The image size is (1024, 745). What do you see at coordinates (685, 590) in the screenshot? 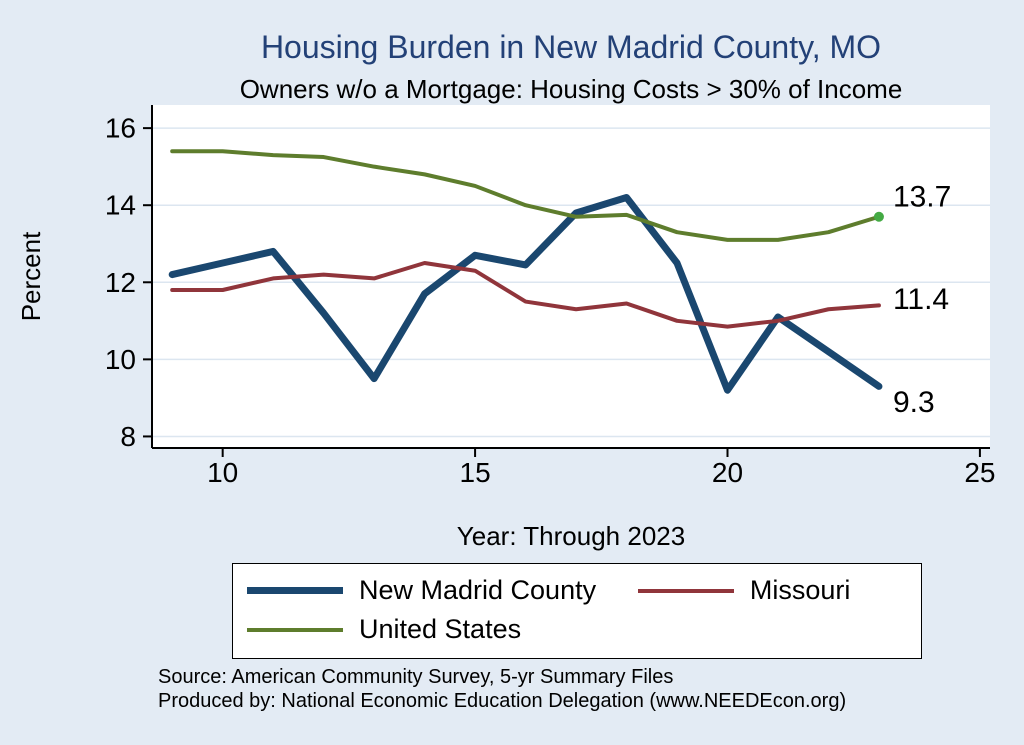
I see `legend-swatch-missouri` at bounding box center [685, 590].